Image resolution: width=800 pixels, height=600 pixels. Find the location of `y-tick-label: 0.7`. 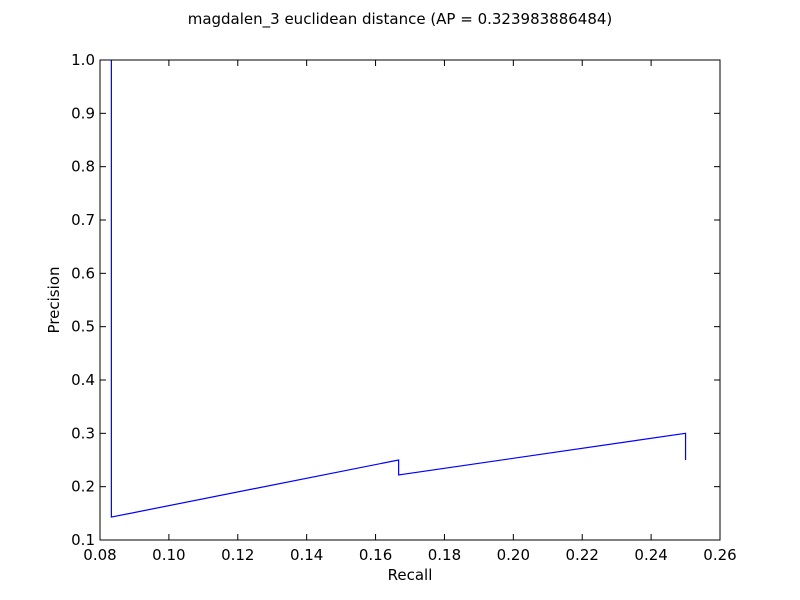

y-tick-label: 0.7 is located at coordinates (83, 220).